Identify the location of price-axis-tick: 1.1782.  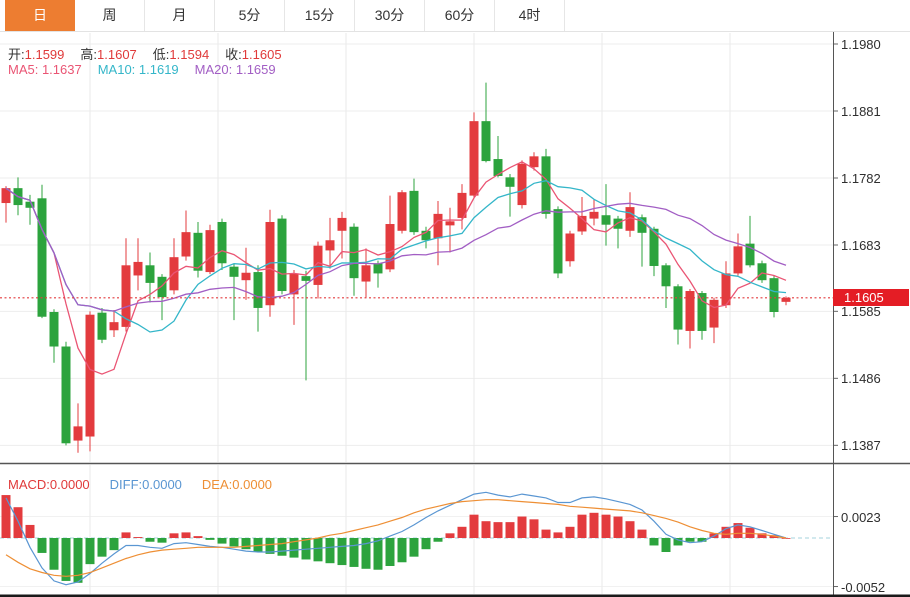
(861, 178).